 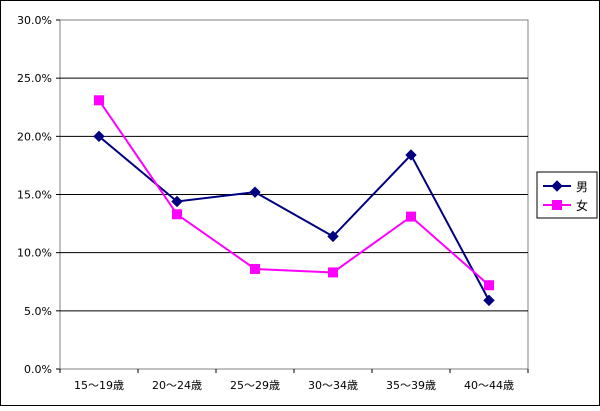 I want to click on y-tick-label: 25.0%, so click(x=34, y=78).